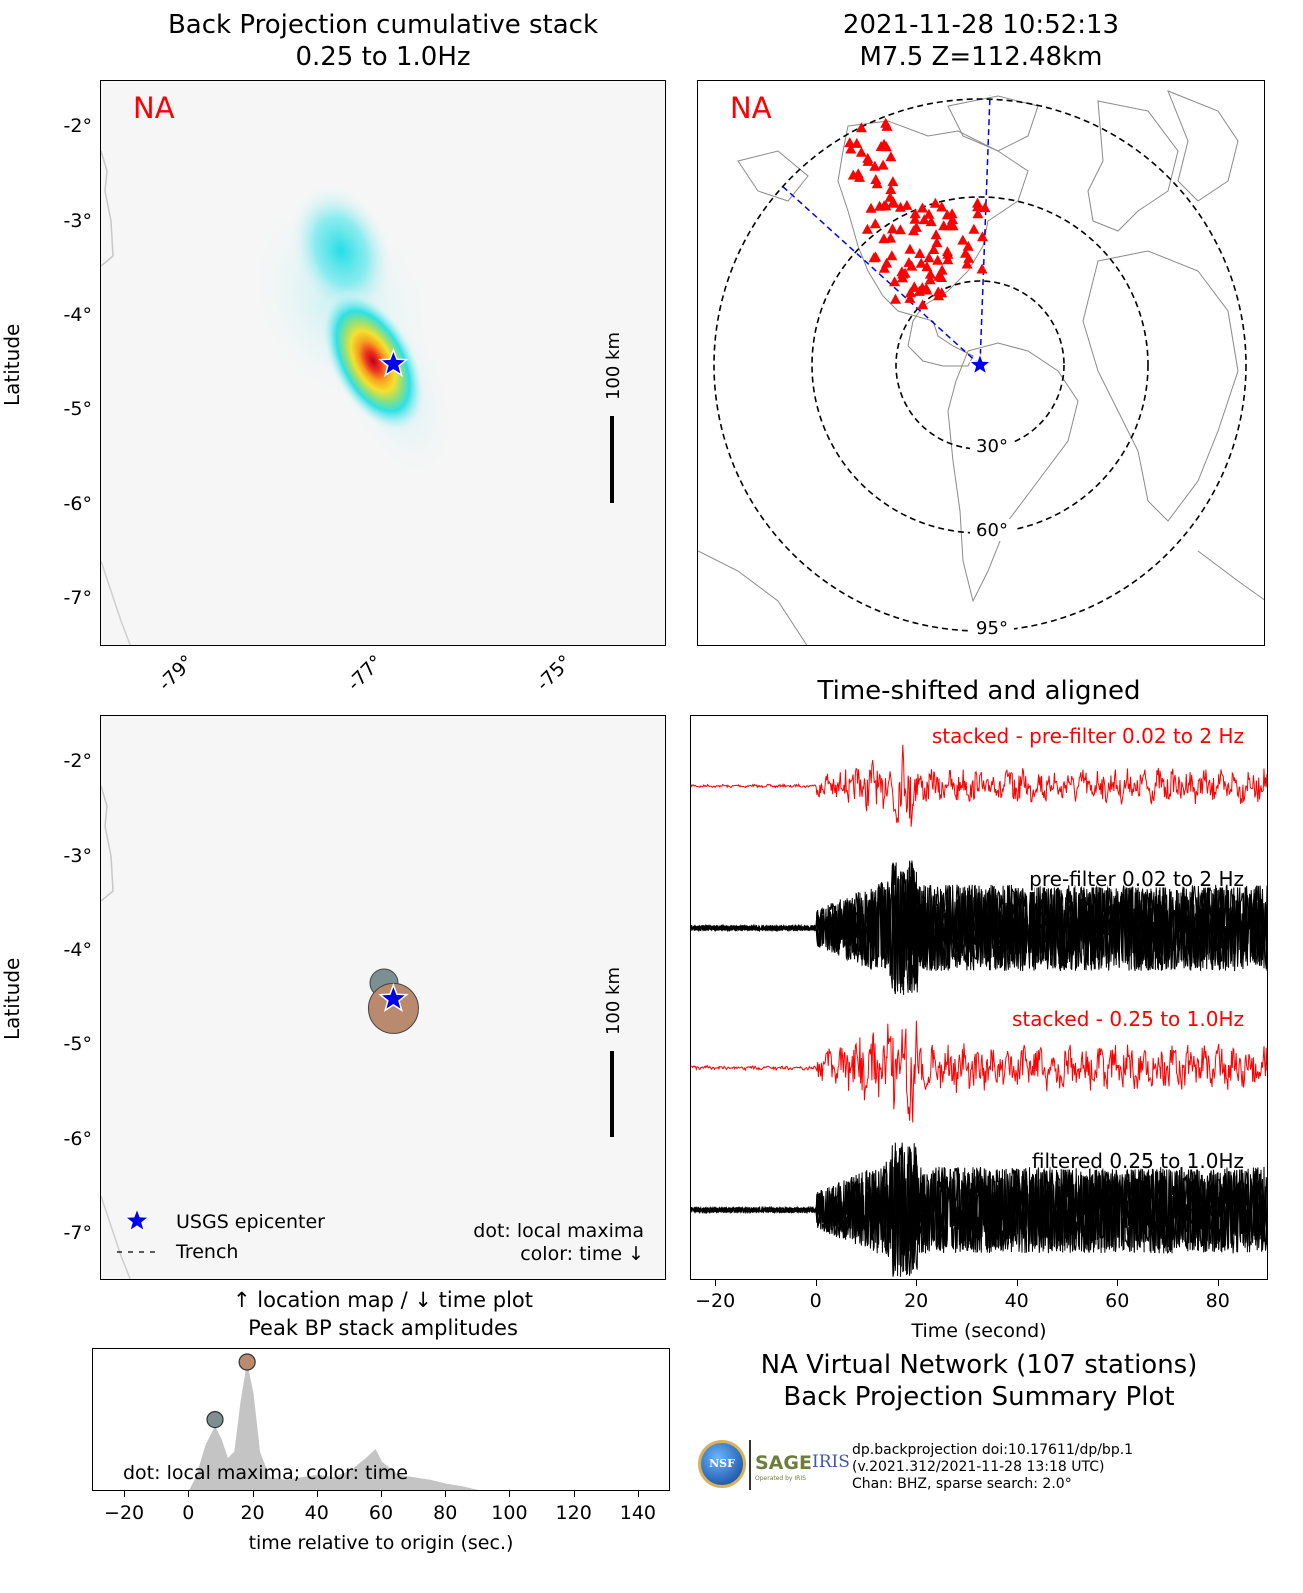 The height and width of the screenshot is (1593, 1303). Describe the element at coordinates (573, 1513) in the screenshot. I see `time-x-tick-label: 120` at that location.